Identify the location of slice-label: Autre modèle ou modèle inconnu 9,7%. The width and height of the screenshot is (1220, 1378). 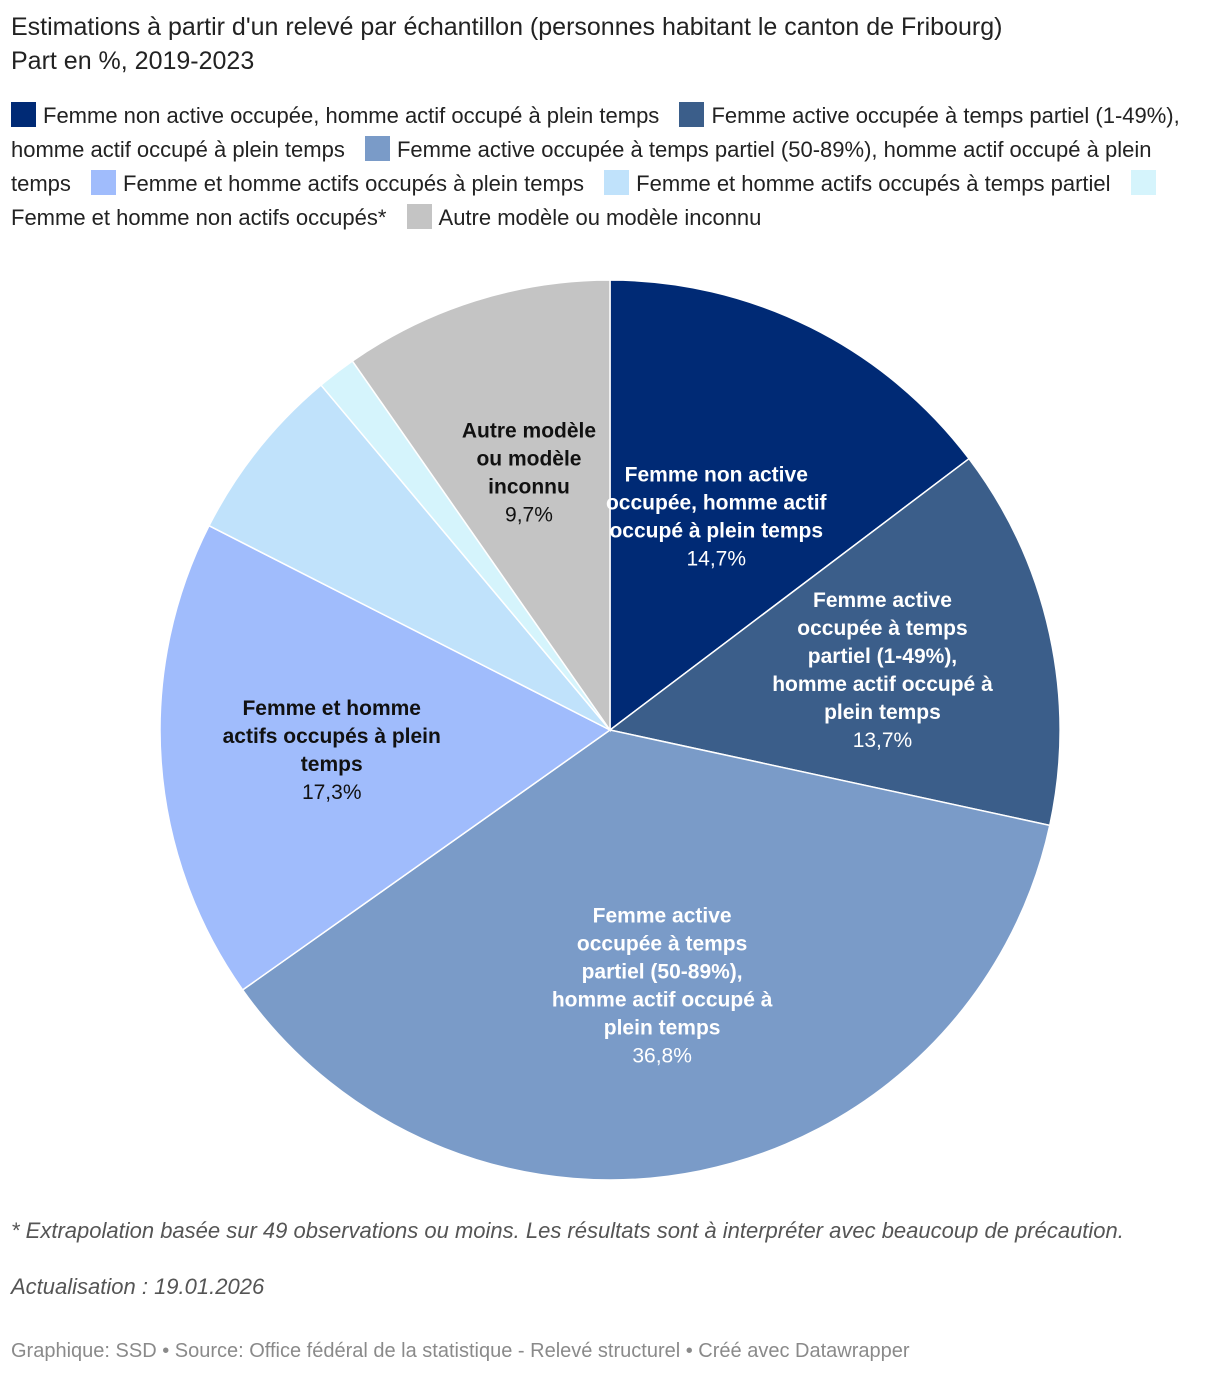
(529, 472).